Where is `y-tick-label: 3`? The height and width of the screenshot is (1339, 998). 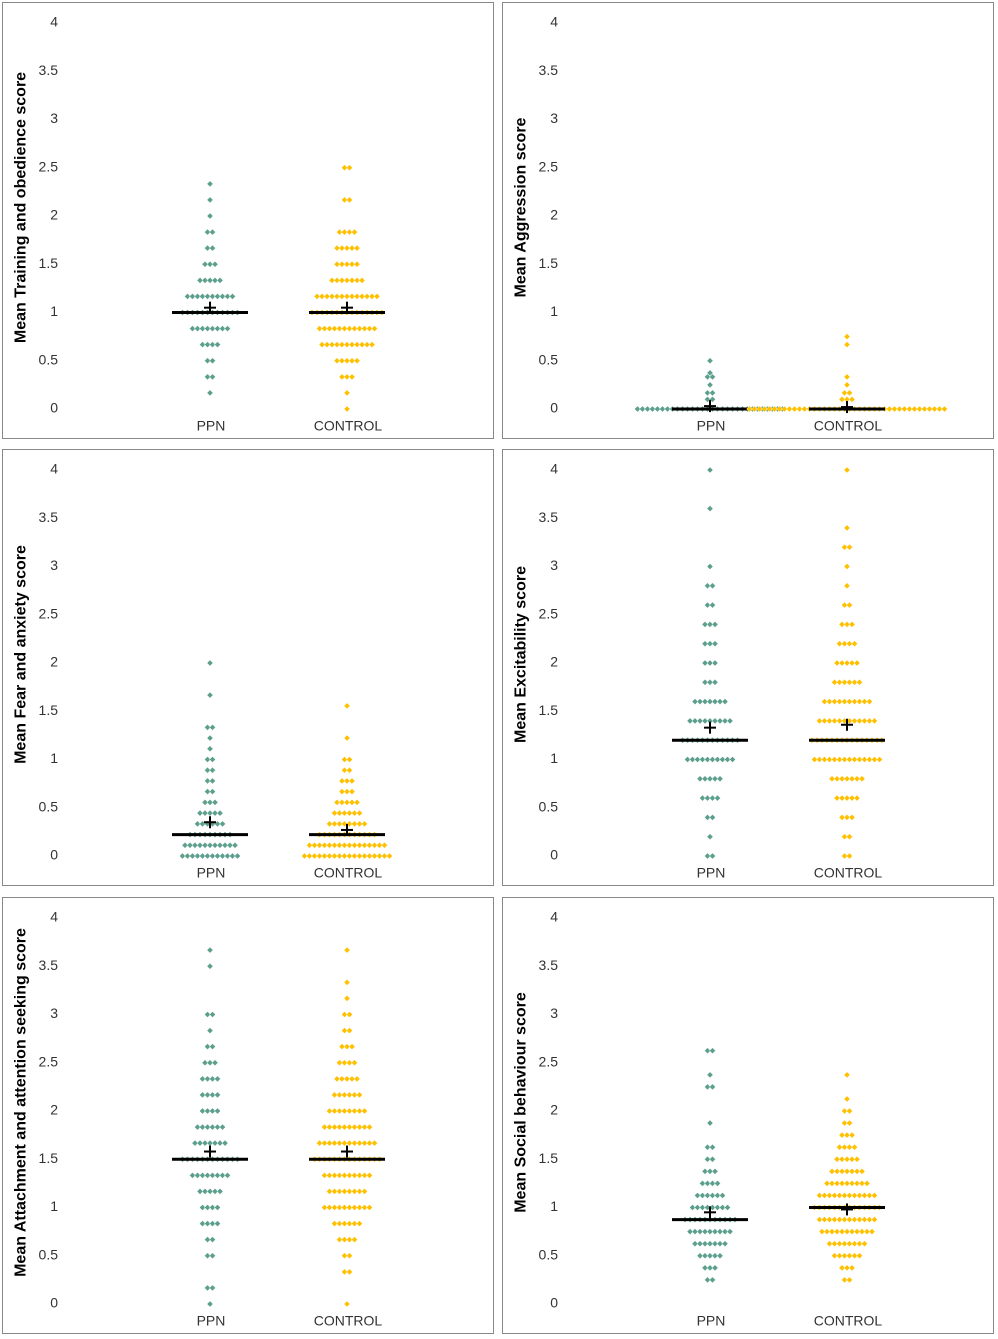 y-tick-label: 3 is located at coordinates (554, 1013).